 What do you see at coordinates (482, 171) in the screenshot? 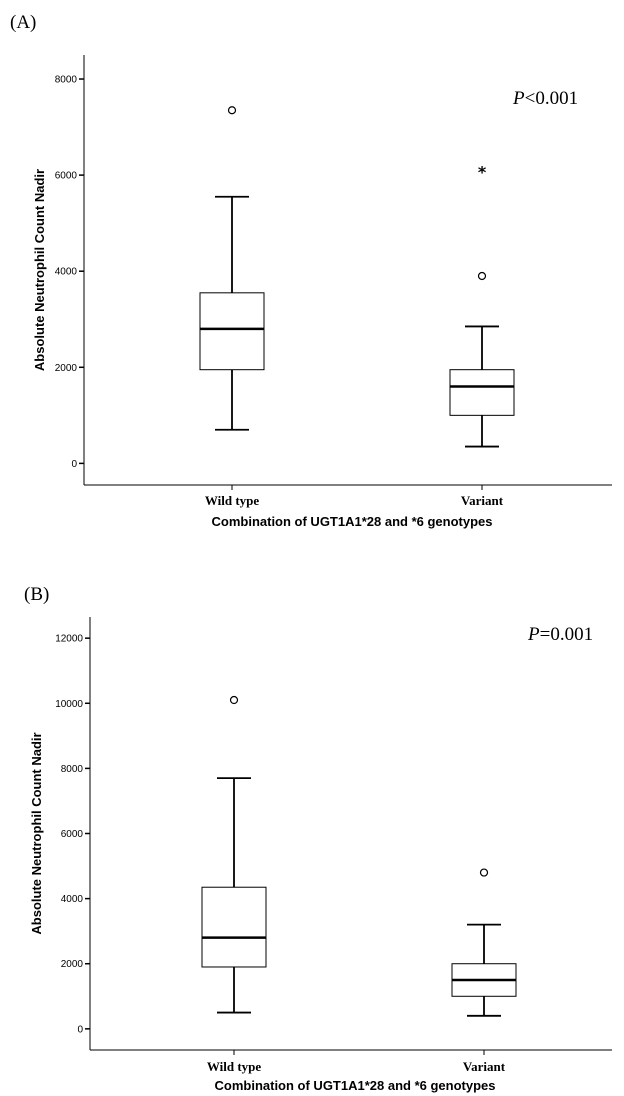
I see `extreme-outlier-star: *` at bounding box center [482, 171].